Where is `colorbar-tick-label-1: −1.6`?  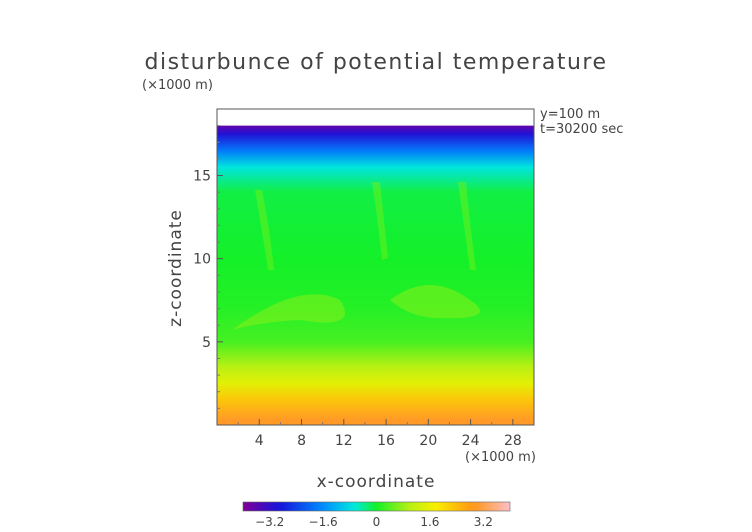
colorbar-tick-label-1: −1.6 is located at coordinates (323, 522).